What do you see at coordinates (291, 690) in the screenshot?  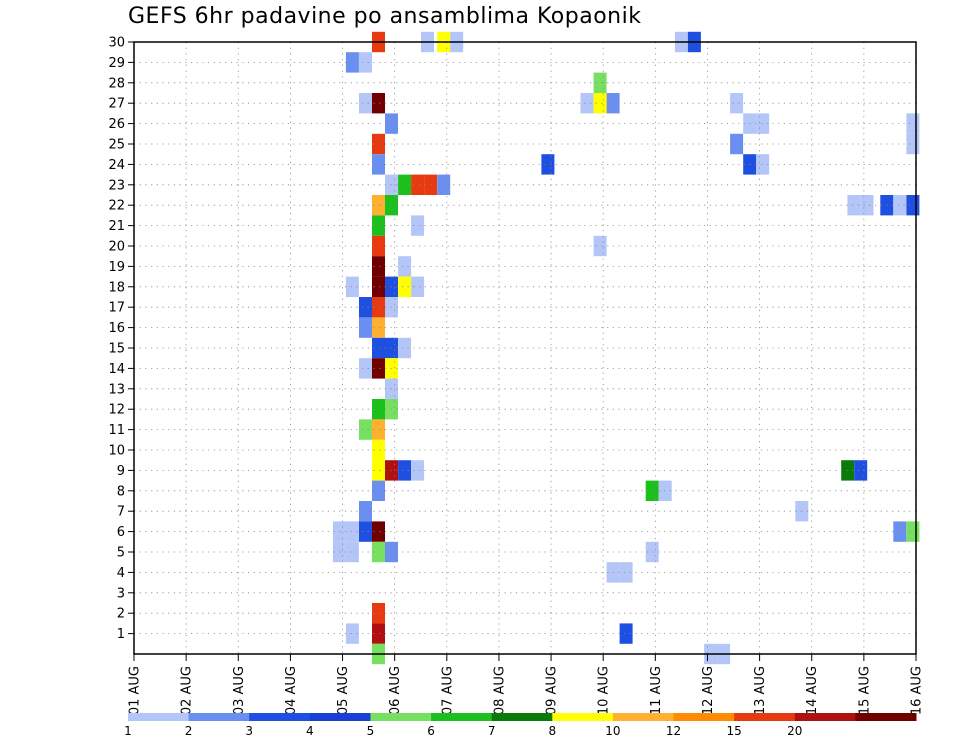 I see `x-tick-label: 04 AUG` at bounding box center [291, 690].